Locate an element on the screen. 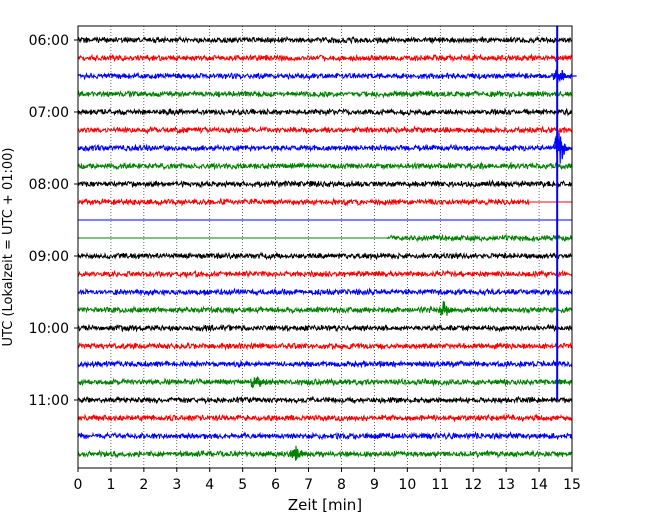 The height and width of the screenshot is (520, 650). x-tick-label: 1 is located at coordinates (110, 485).